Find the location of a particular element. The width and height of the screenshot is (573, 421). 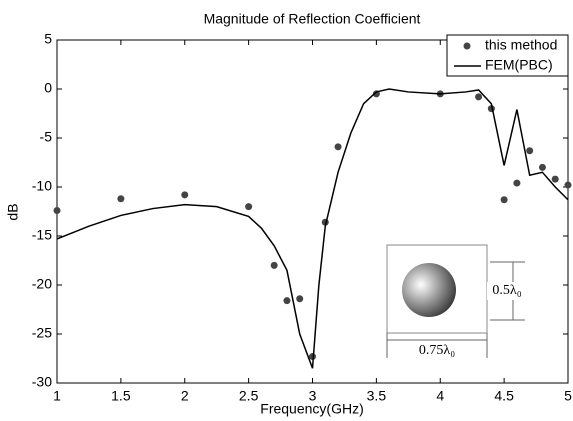

x-tick-label: 4.5 is located at coordinates (504, 396).